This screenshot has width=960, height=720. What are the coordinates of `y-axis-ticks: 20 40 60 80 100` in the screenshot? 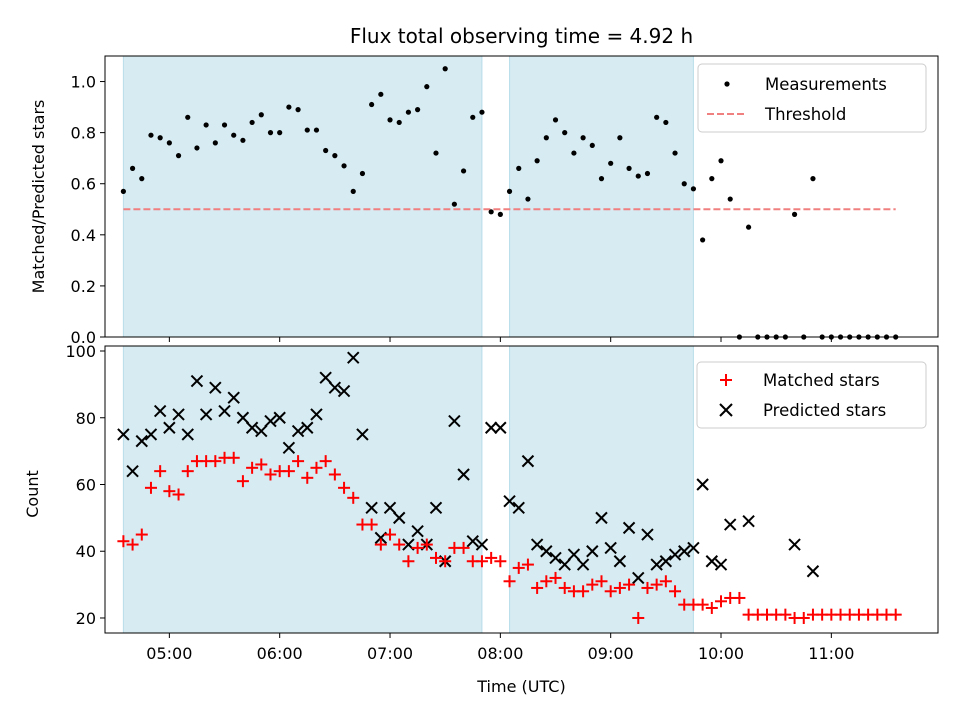 It's located at (85, 485).